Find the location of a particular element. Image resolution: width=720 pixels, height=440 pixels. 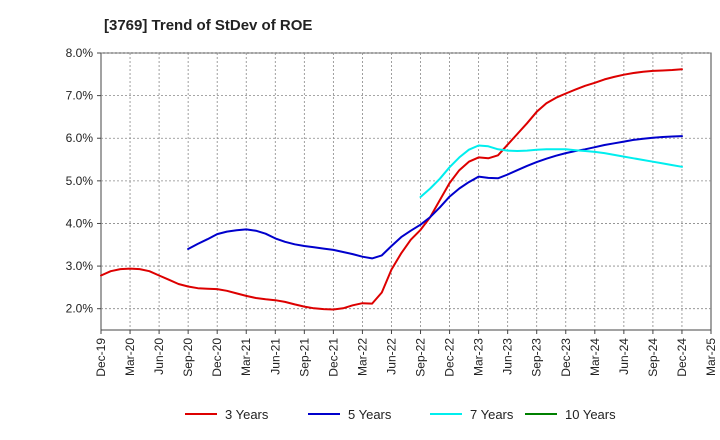

legend-label: 10 Years is located at coordinates (590, 414).